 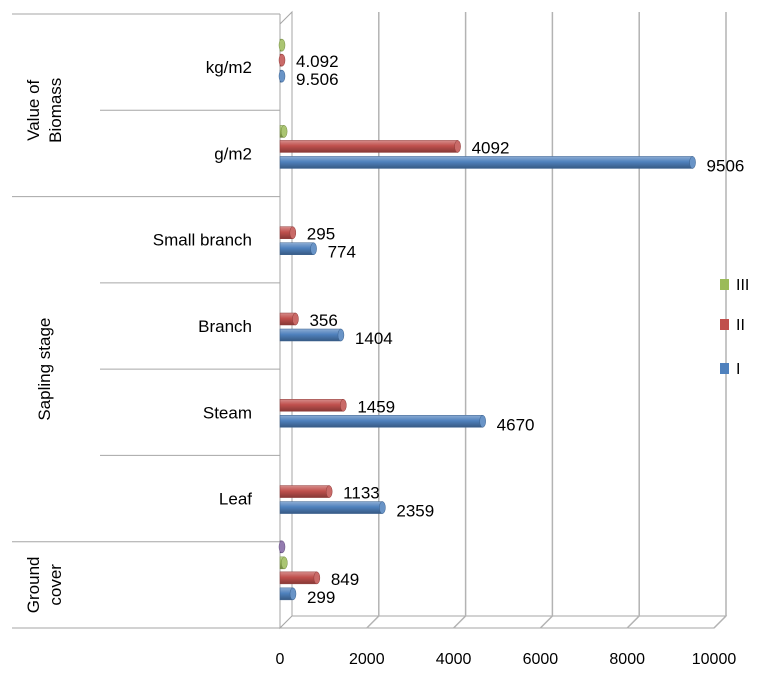 What do you see at coordinates (233, 153) in the screenshot?
I see `category-label: g/m2` at bounding box center [233, 153].